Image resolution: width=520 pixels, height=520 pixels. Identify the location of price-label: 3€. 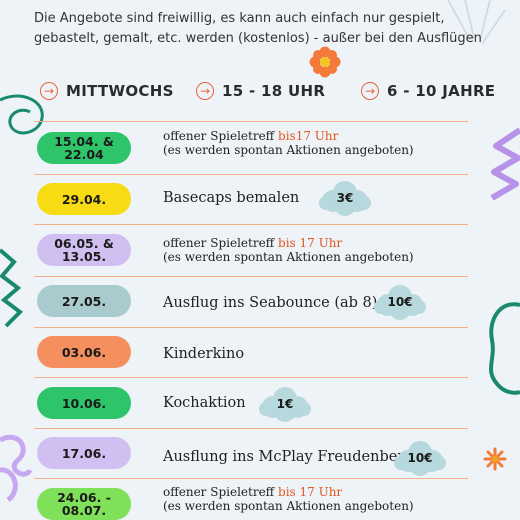
(345, 198).